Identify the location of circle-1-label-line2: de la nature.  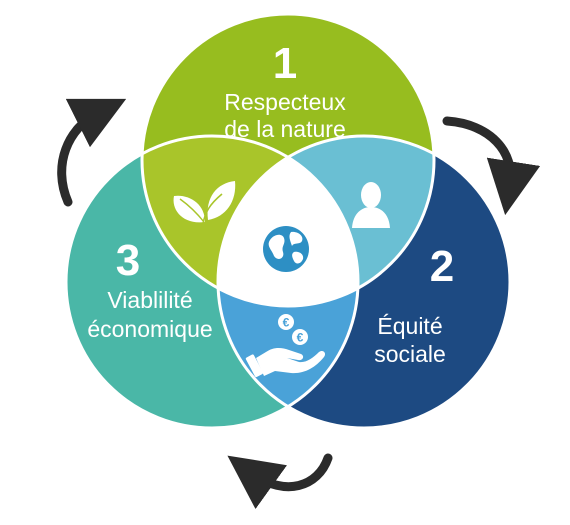
(284, 129).